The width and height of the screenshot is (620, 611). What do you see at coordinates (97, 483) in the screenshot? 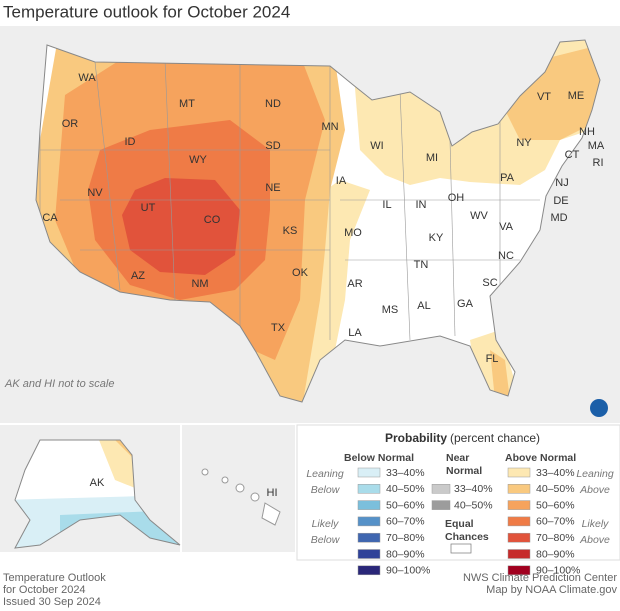
I see `inset-label: AK` at bounding box center [97, 483].